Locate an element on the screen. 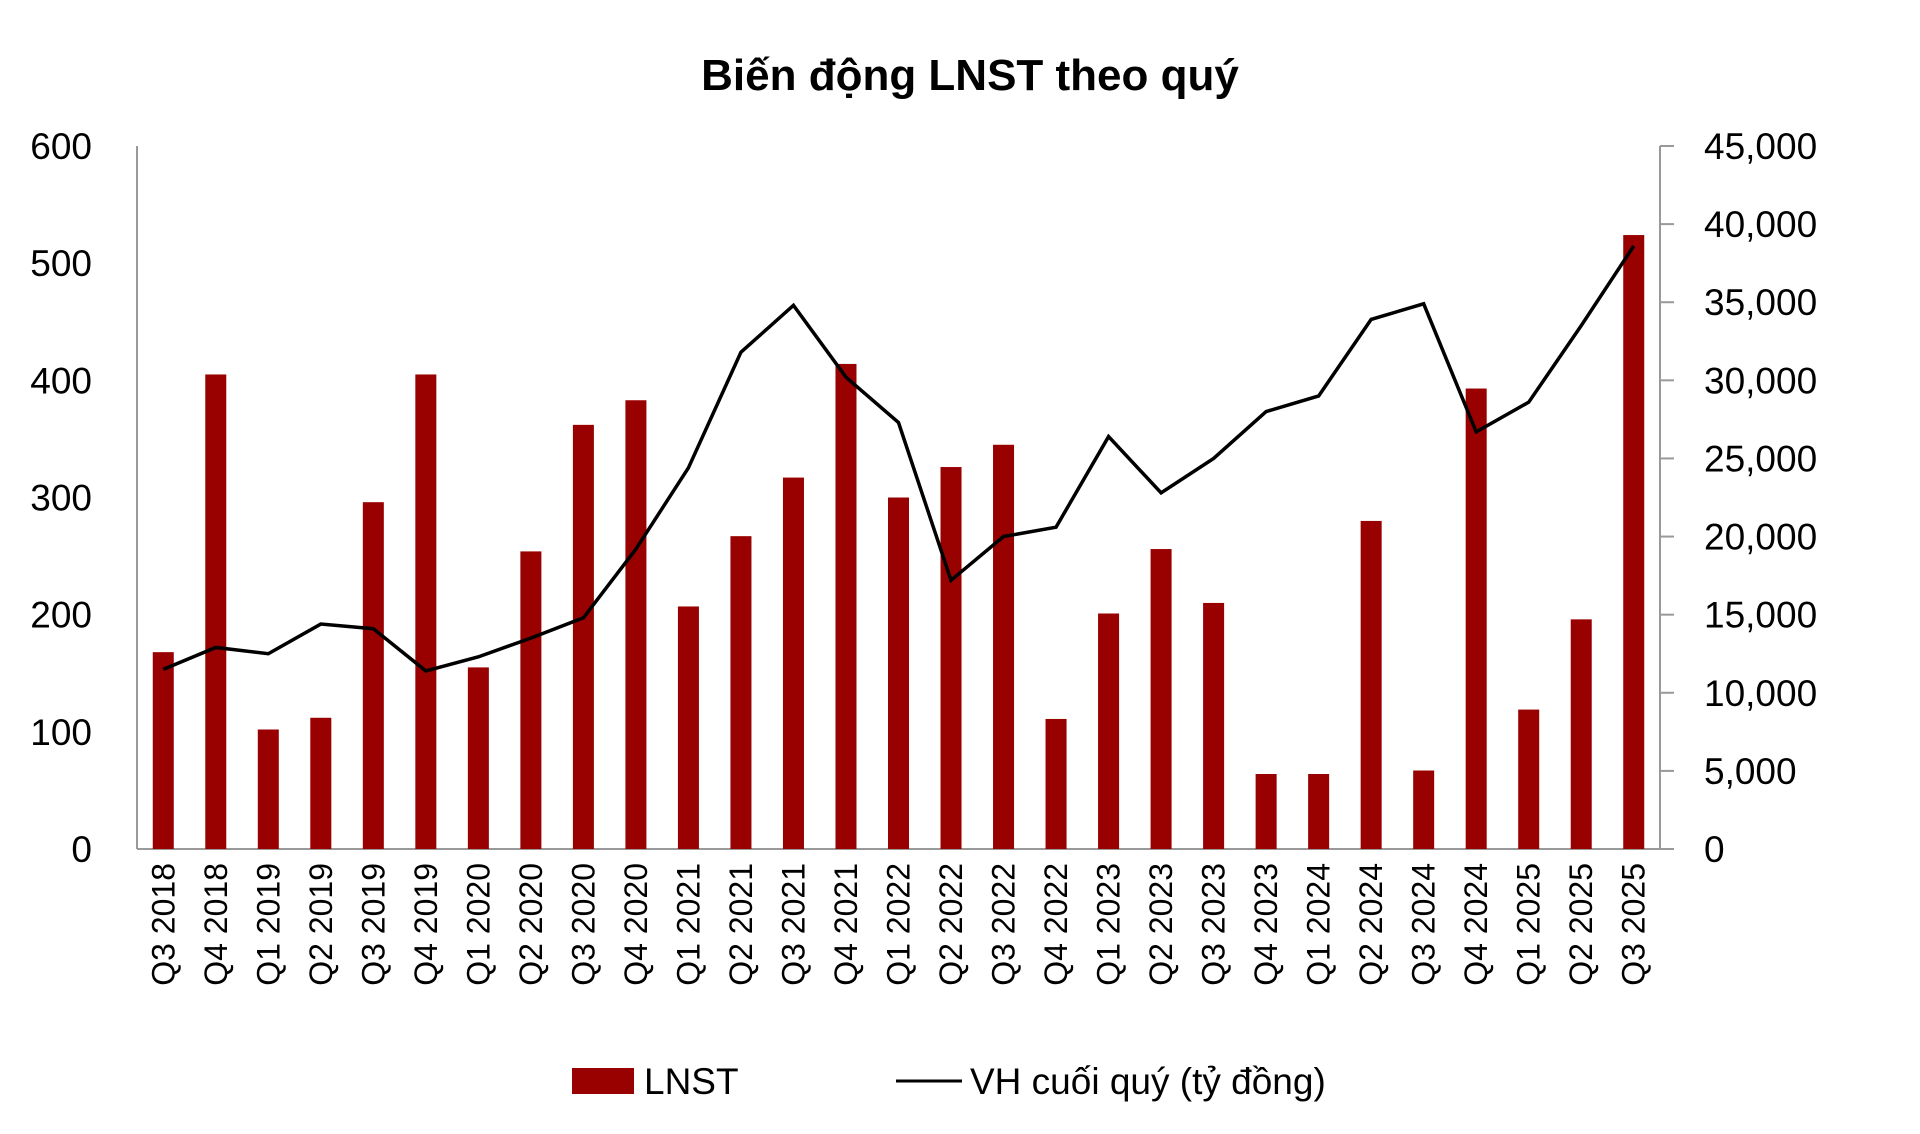 The image size is (1920, 1134). right-tick-label: 45,000 is located at coordinates (1760, 146).